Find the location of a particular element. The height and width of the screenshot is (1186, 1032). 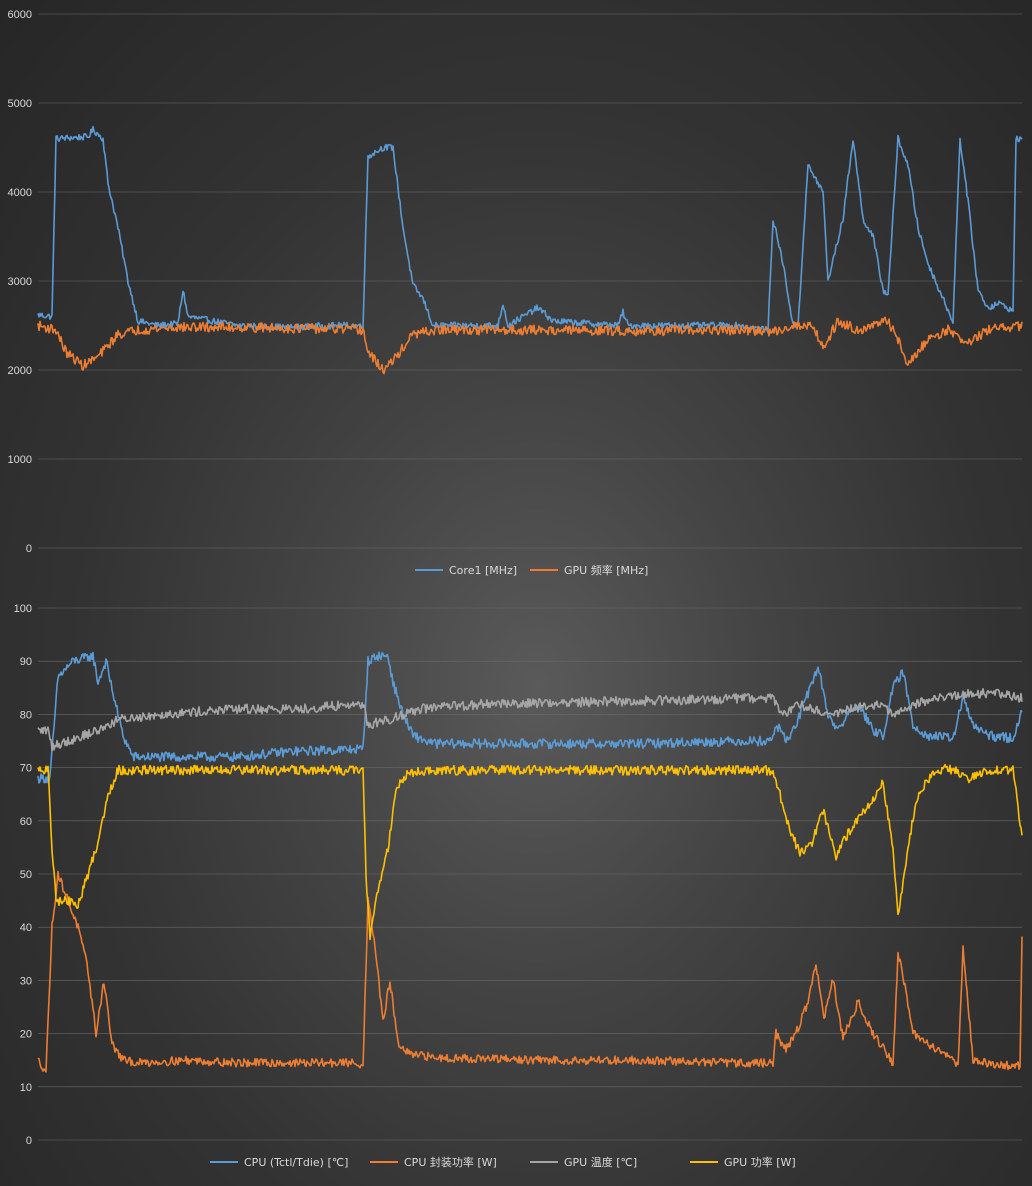

y-tick-label: 6000 is located at coordinates (20, 15).